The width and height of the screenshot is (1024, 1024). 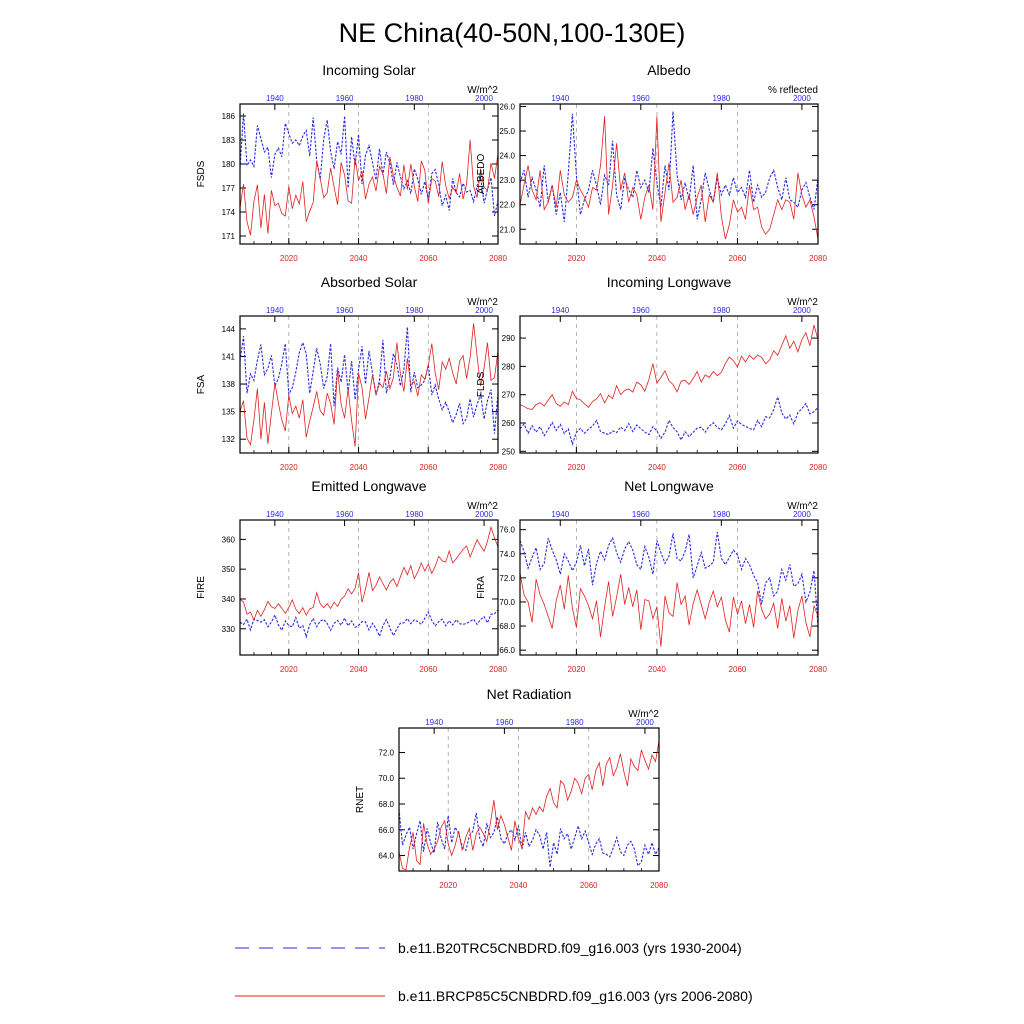 I want to click on panel-title: Absorbed Solar, so click(x=369, y=282).